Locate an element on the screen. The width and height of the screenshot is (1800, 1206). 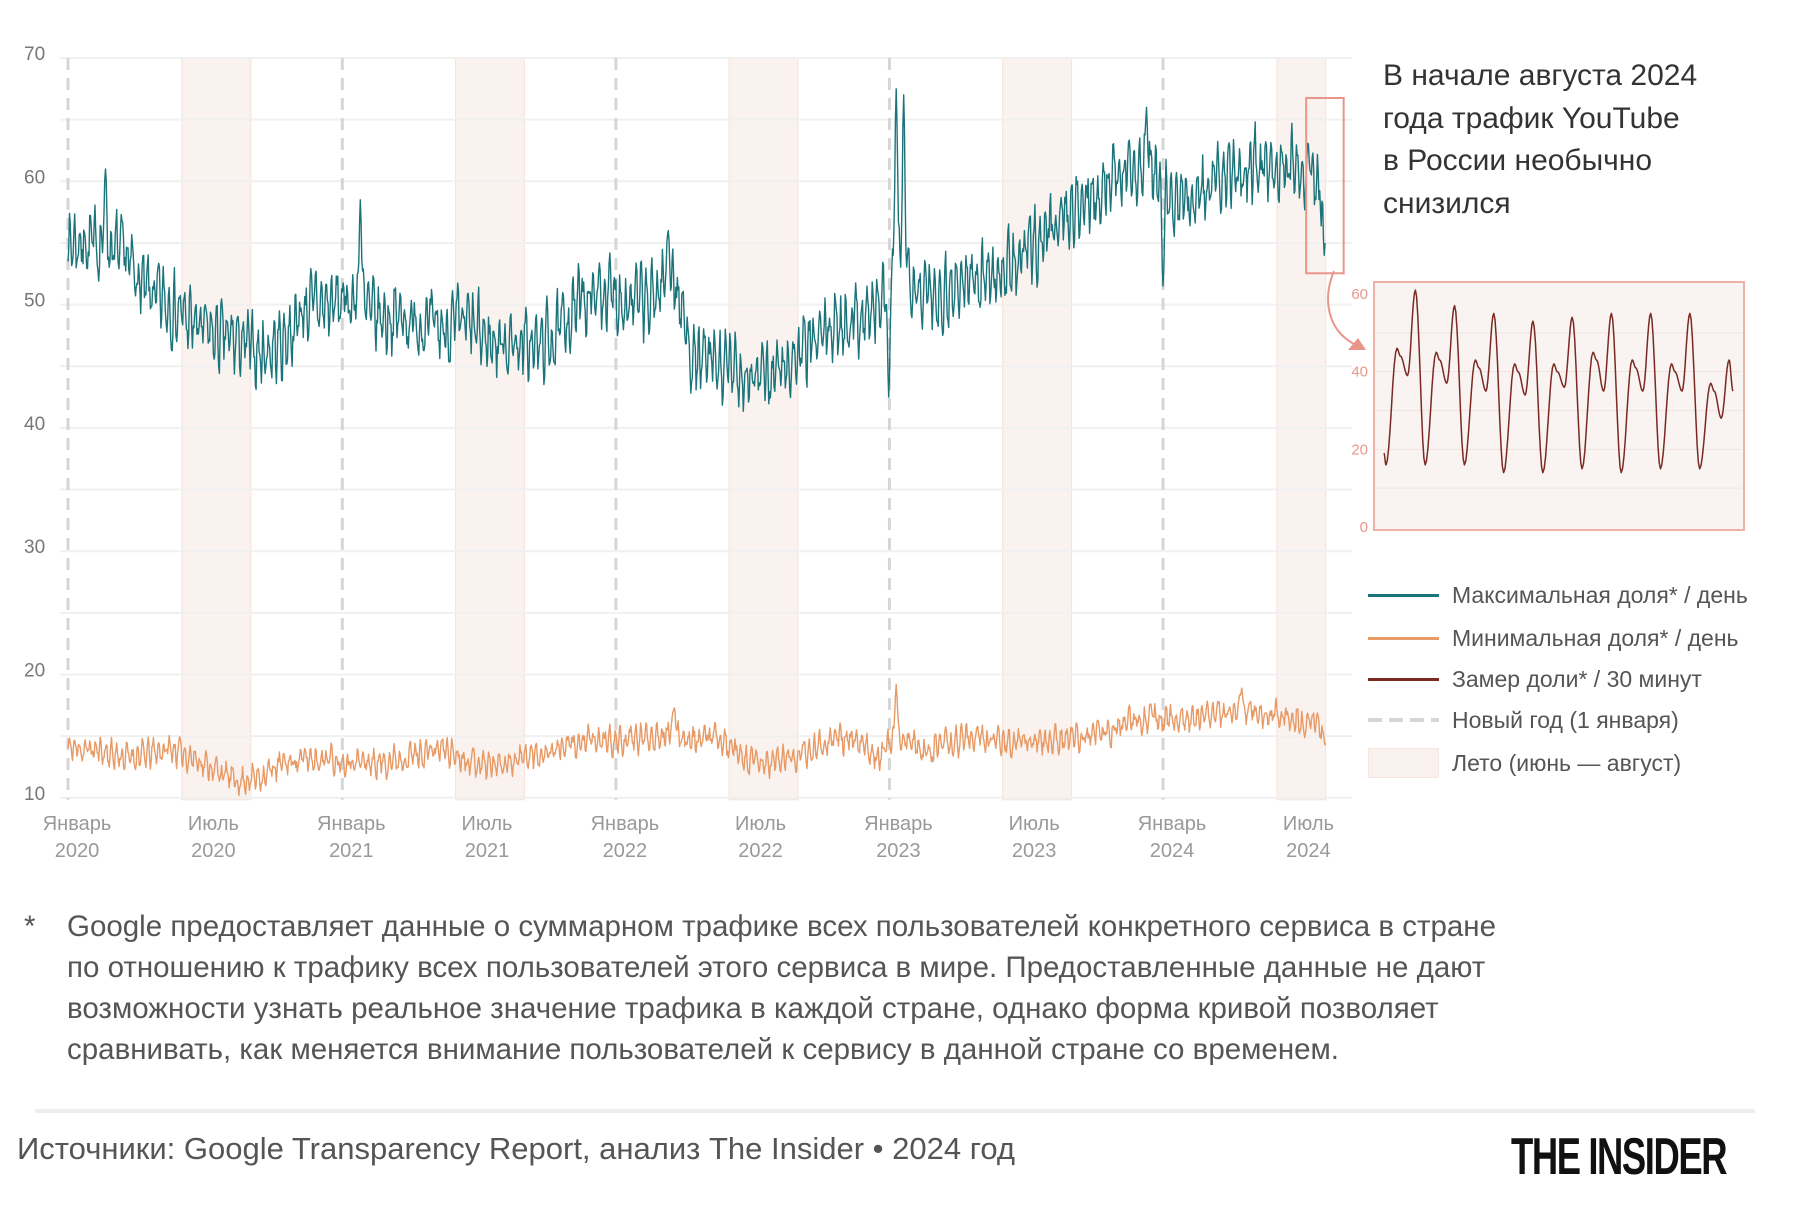
legend-label: Замер доли* / 30 минут is located at coordinates (1577, 678).